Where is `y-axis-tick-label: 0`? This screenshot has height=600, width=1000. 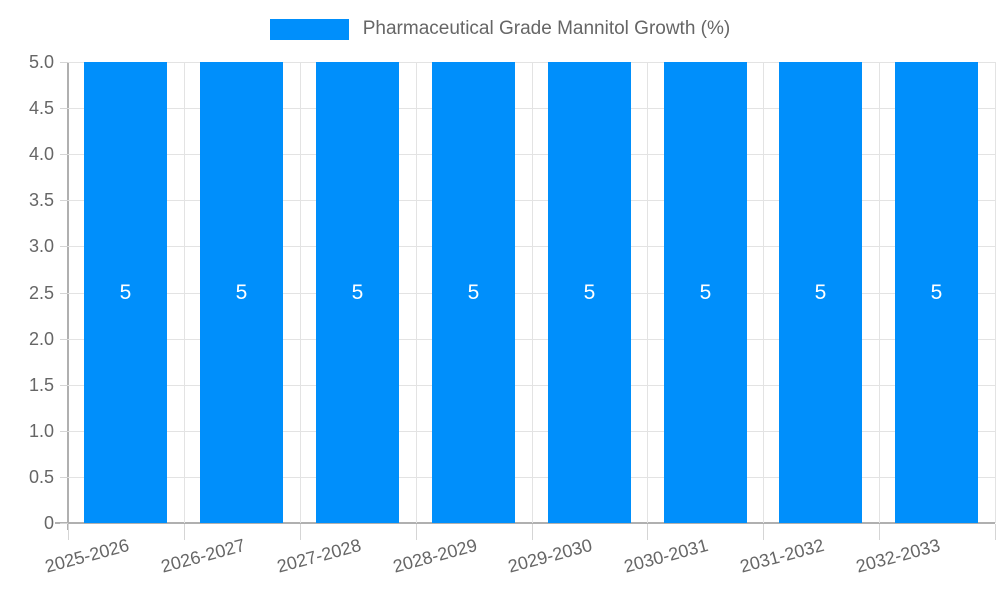
y-axis-tick-label: 0 is located at coordinates (48, 523).